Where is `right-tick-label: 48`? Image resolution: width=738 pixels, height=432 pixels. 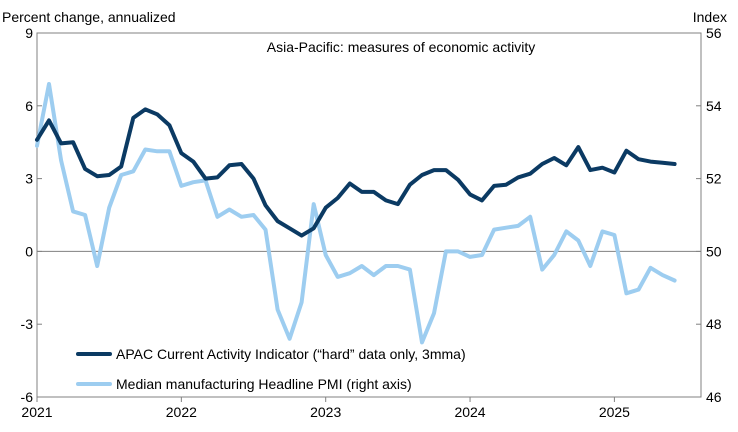
right-tick-label: 48 is located at coordinates (714, 324).